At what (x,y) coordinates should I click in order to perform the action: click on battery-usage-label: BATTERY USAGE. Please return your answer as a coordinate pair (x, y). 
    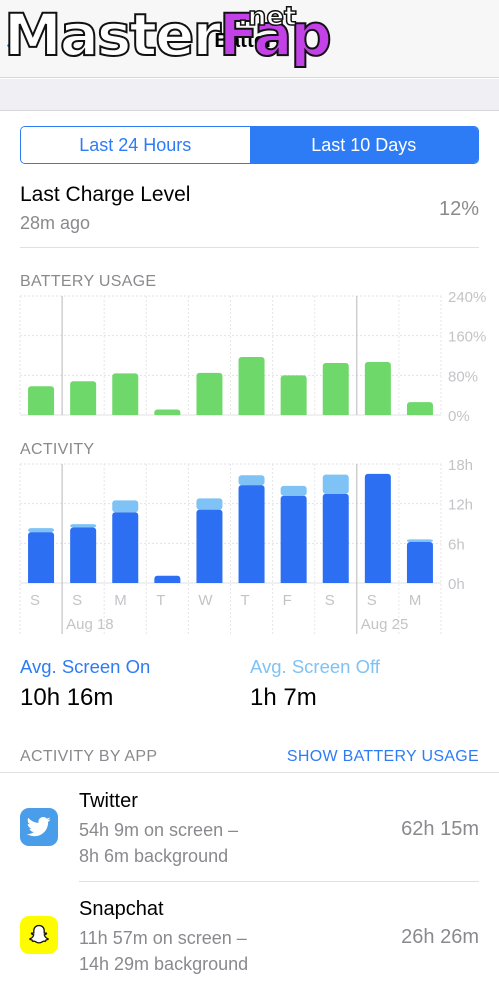
    Looking at the image, I should click on (88, 281).